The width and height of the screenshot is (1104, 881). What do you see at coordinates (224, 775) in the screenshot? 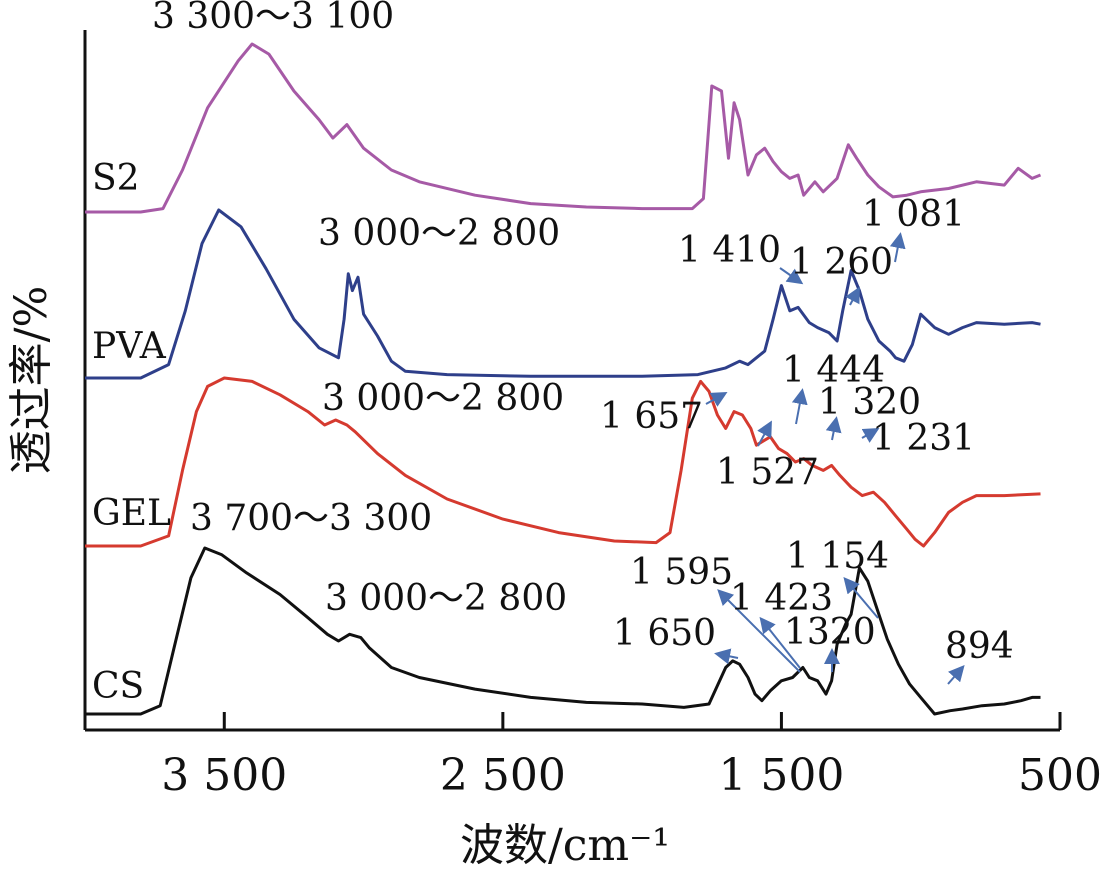
I see `x-tick-label: 3 500` at bounding box center [224, 775].